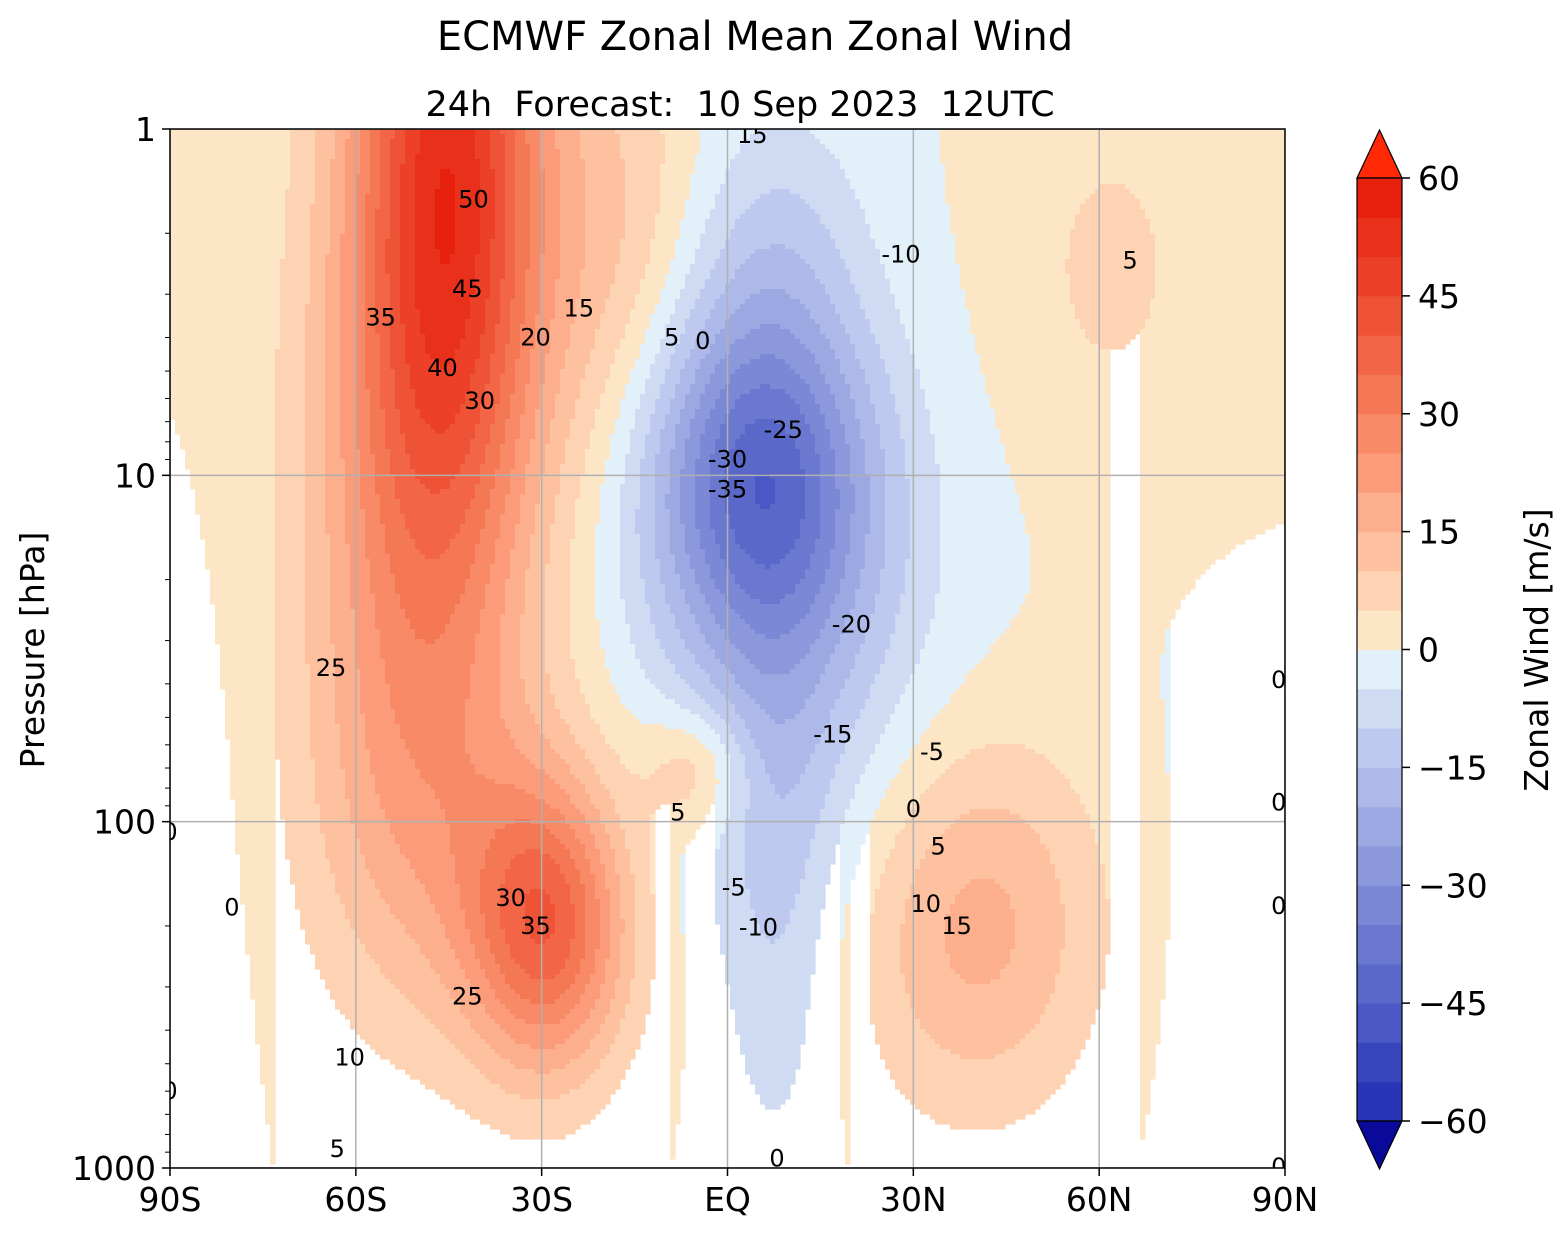 The image size is (1567, 1235). What do you see at coordinates (1285, 1199) in the screenshot?
I see `x-tick-label: 90N` at bounding box center [1285, 1199].